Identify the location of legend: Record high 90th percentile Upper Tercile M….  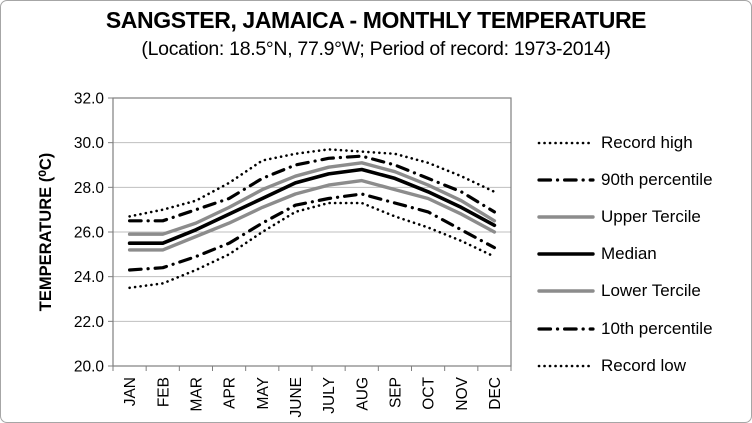
(625, 254).